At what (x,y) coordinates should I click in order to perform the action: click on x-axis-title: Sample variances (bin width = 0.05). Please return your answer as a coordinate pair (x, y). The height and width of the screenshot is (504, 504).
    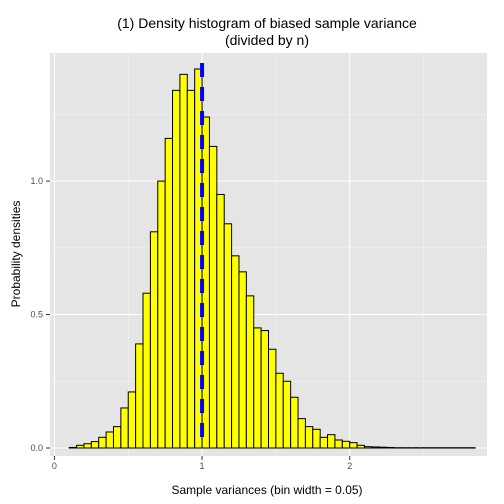
    Looking at the image, I should click on (266, 490).